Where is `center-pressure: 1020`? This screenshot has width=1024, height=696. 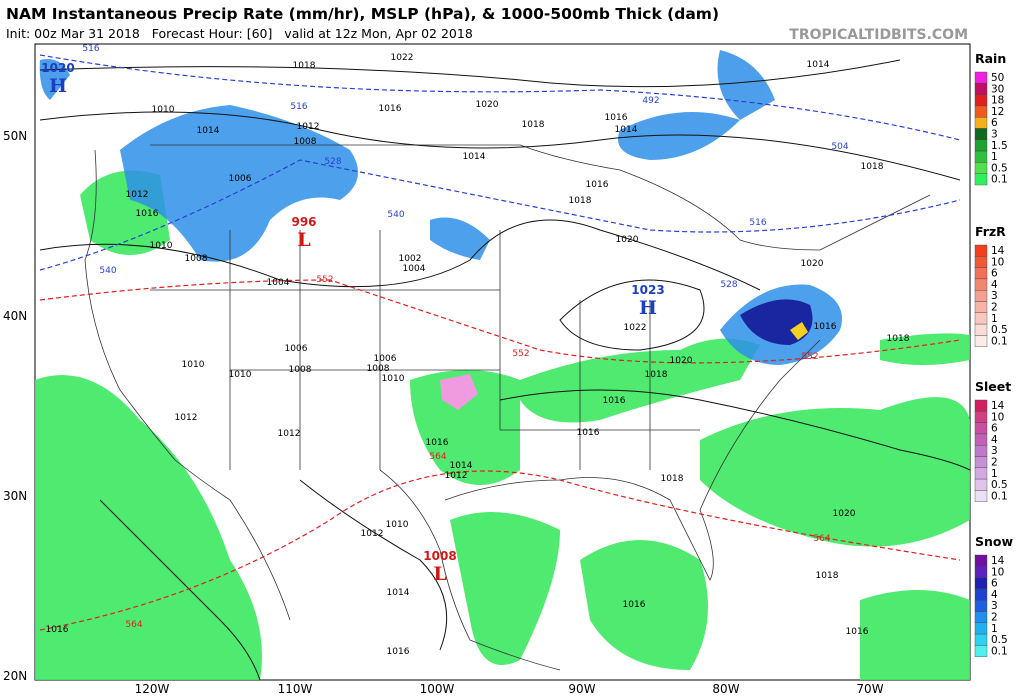 center-pressure: 1020 is located at coordinates (57, 68).